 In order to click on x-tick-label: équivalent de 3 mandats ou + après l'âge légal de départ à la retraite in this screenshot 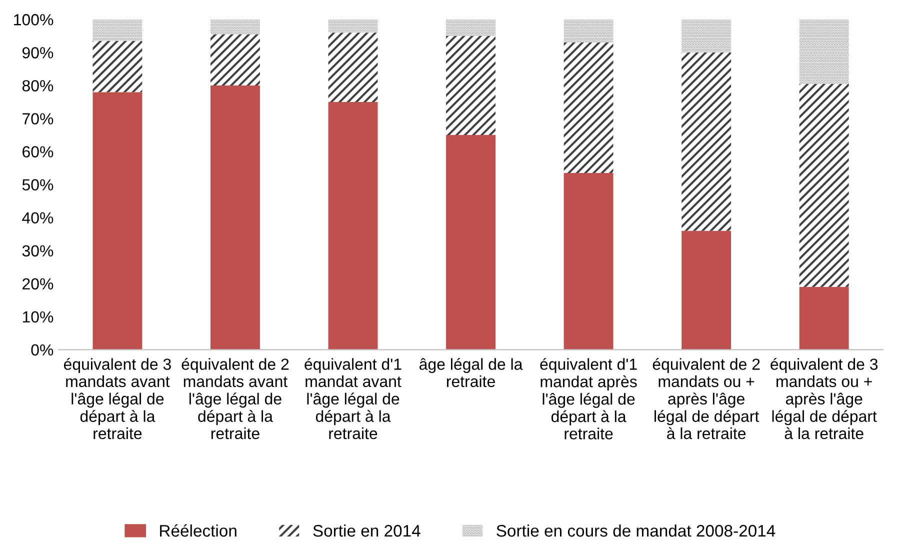, I will do `click(824, 399)`.